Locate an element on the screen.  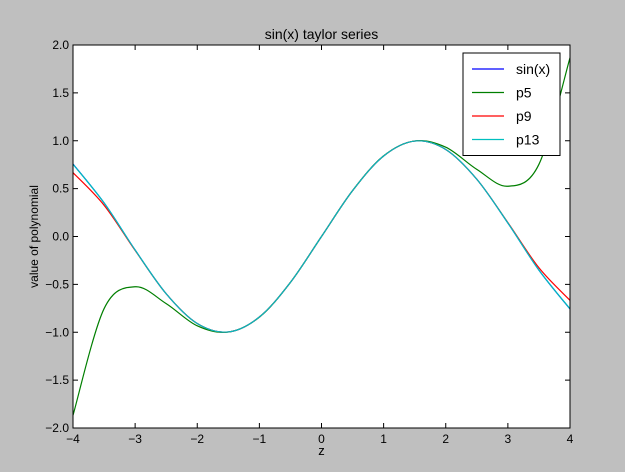
y-tick-label: 2.0 is located at coordinates (60, 45).